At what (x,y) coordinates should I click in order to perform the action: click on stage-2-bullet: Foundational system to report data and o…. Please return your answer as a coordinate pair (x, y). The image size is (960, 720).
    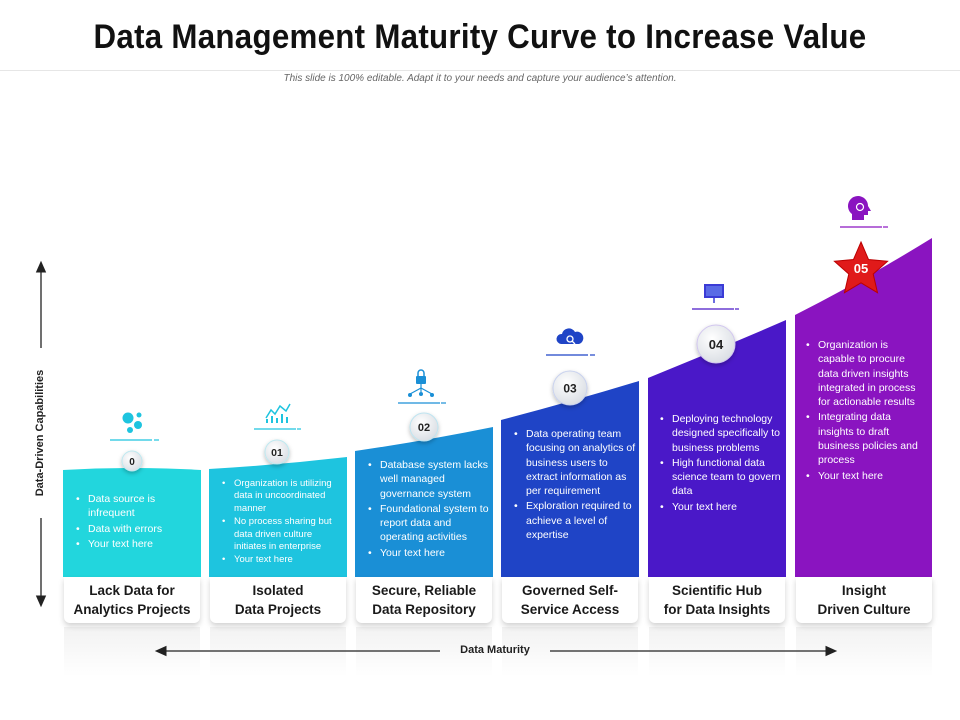
    Looking at the image, I should click on (428, 523).